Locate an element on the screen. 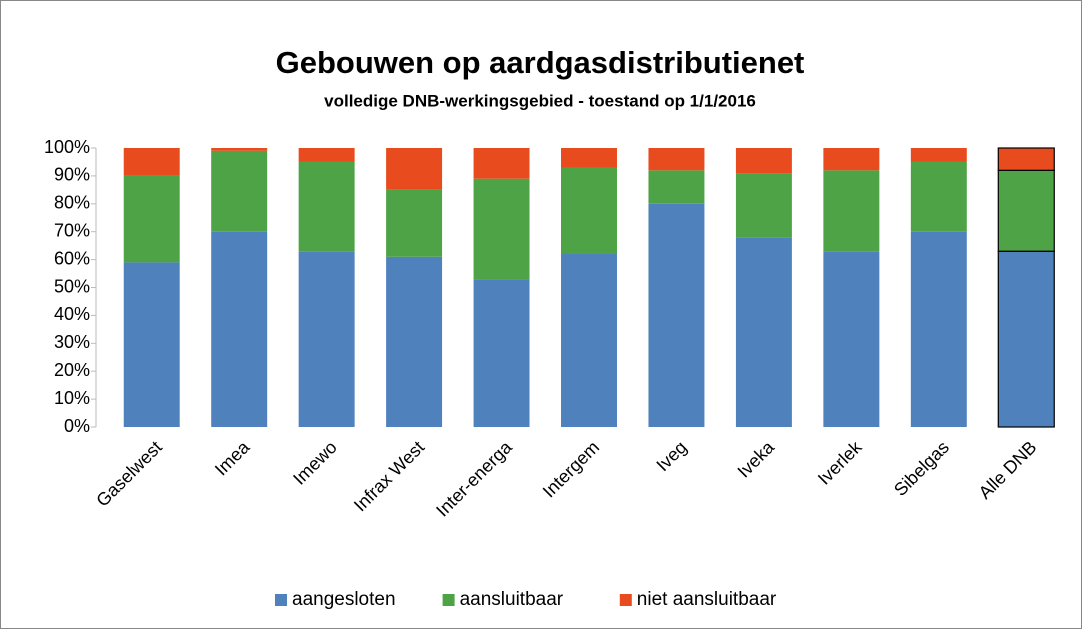 This screenshot has height=635, width=1083. y-tick-label: 20% is located at coordinates (72, 370).